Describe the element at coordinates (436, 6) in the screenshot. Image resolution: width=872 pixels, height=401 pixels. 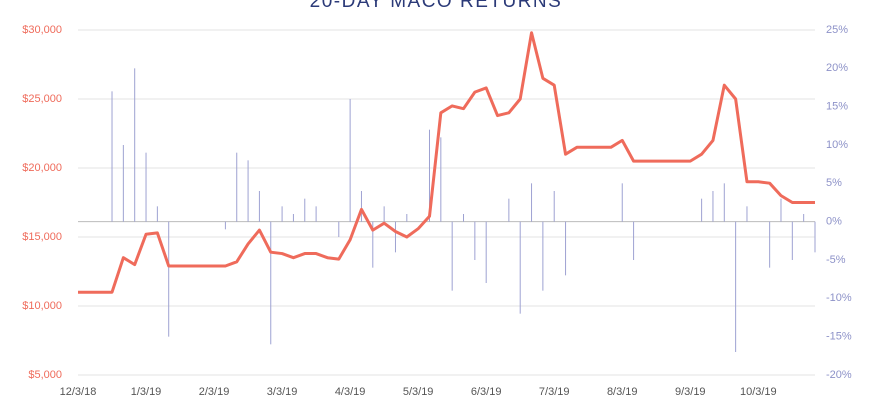
I see `chart-title: 20-DAY MACO RETURNS` at that location.